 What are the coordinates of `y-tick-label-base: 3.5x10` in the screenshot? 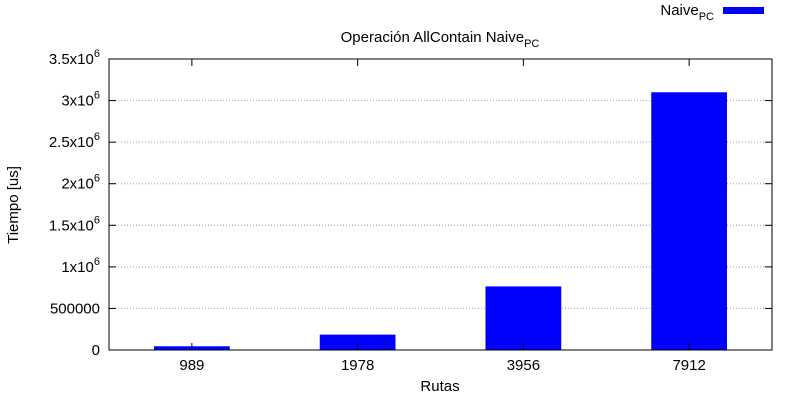 It's located at (71, 59).